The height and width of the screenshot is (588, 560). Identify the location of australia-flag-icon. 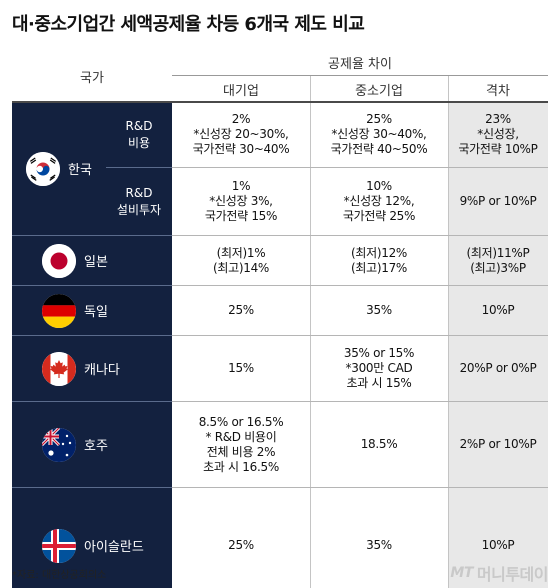
(59, 444).